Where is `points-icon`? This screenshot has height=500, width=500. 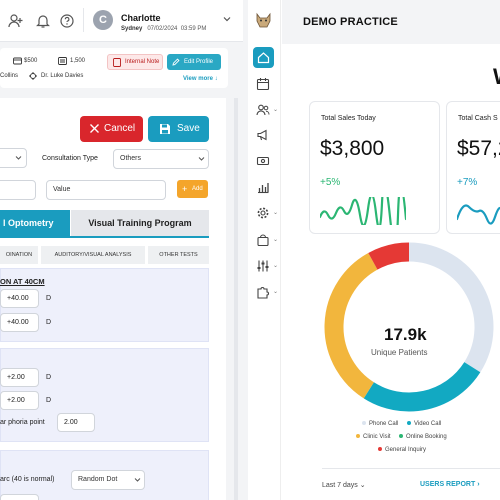 points-icon is located at coordinates (62, 61).